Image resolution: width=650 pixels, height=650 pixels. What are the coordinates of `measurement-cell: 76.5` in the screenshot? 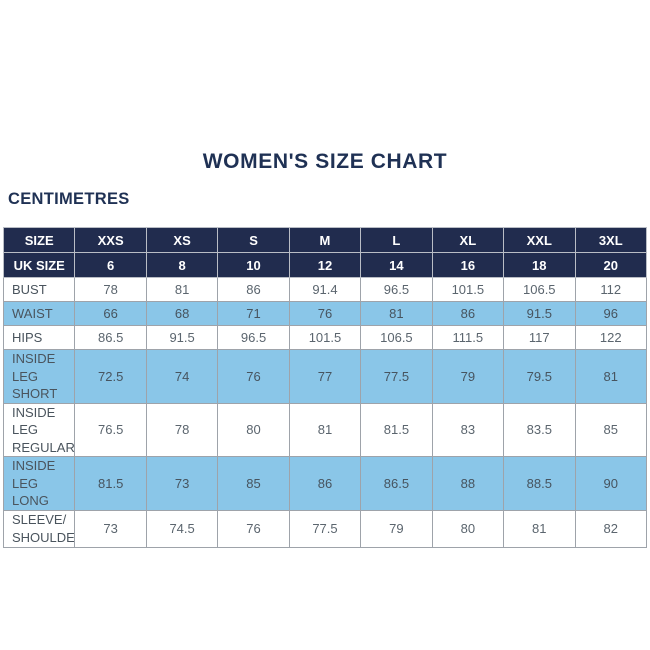 It's located at (110, 430).